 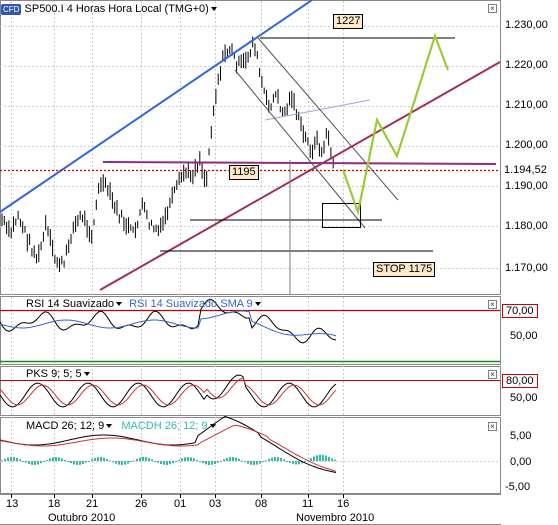 I want to click on macd-panel-frame, so click(x=250, y=455).